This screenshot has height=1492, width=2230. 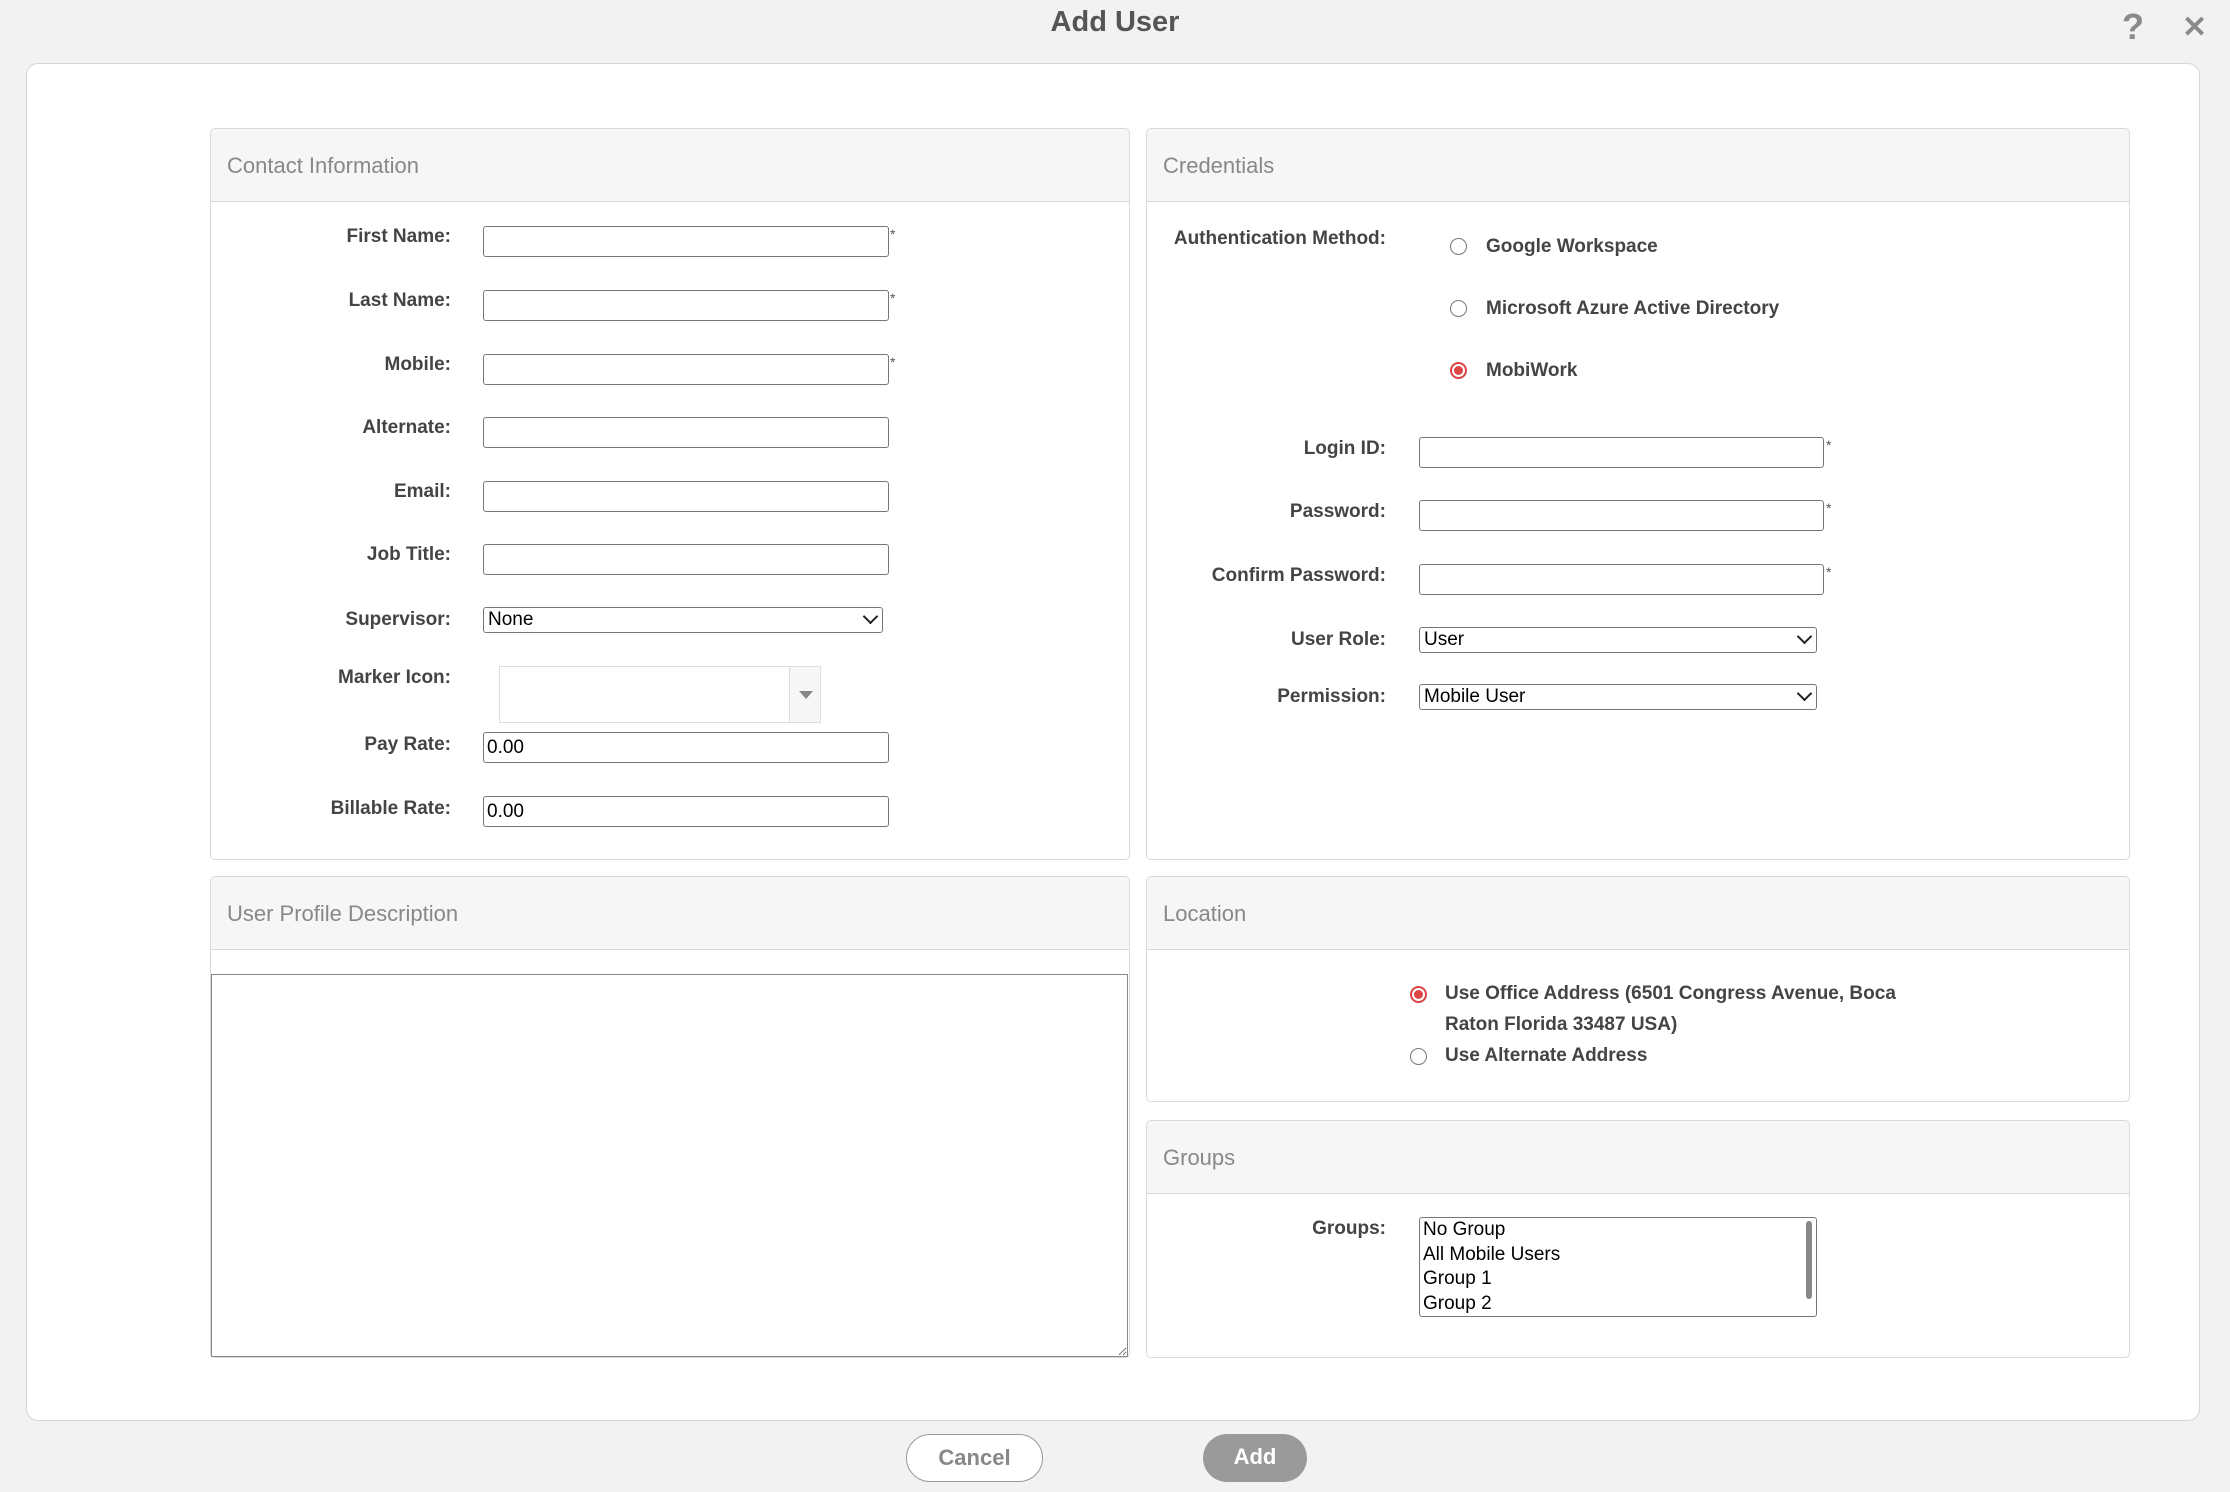 What do you see at coordinates (670, 165) in the screenshot?
I see `panel-header: Contact Information` at bounding box center [670, 165].